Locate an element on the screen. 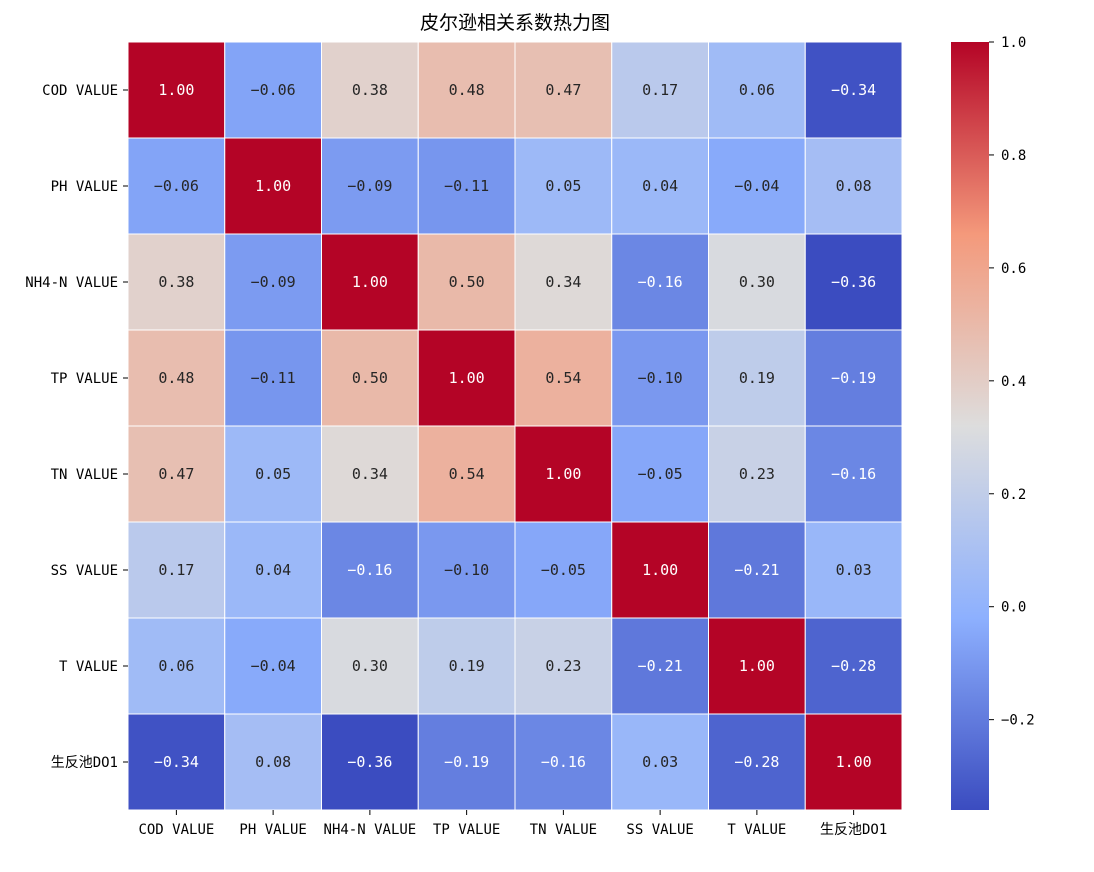 This screenshot has height=872, width=1094. cell-value-label: 0.06 is located at coordinates (176, 666).